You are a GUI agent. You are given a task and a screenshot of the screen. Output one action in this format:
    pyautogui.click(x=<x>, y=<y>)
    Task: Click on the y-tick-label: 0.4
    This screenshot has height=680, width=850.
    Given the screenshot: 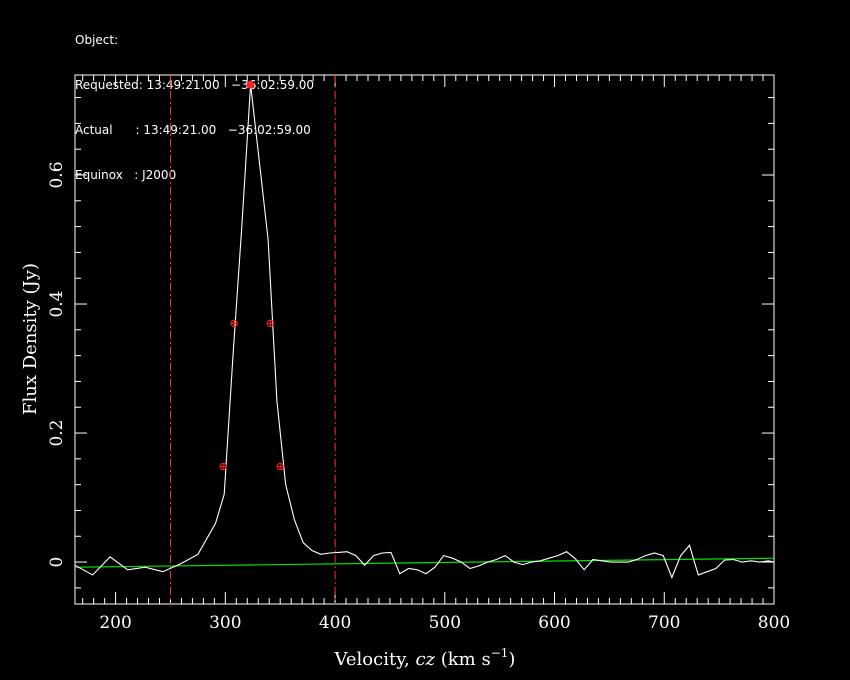 What is the action you would take?
    pyautogui.click(x=57, y=303)
    